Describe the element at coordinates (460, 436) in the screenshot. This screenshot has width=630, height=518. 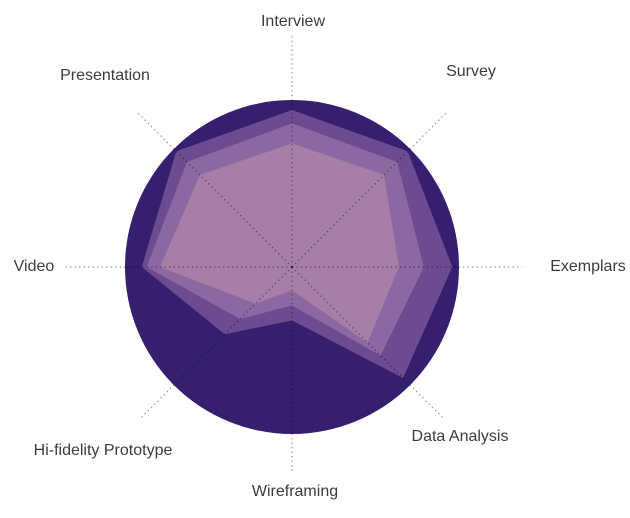
I see `axis-label-data-analysis: Data Analysis` at that location.